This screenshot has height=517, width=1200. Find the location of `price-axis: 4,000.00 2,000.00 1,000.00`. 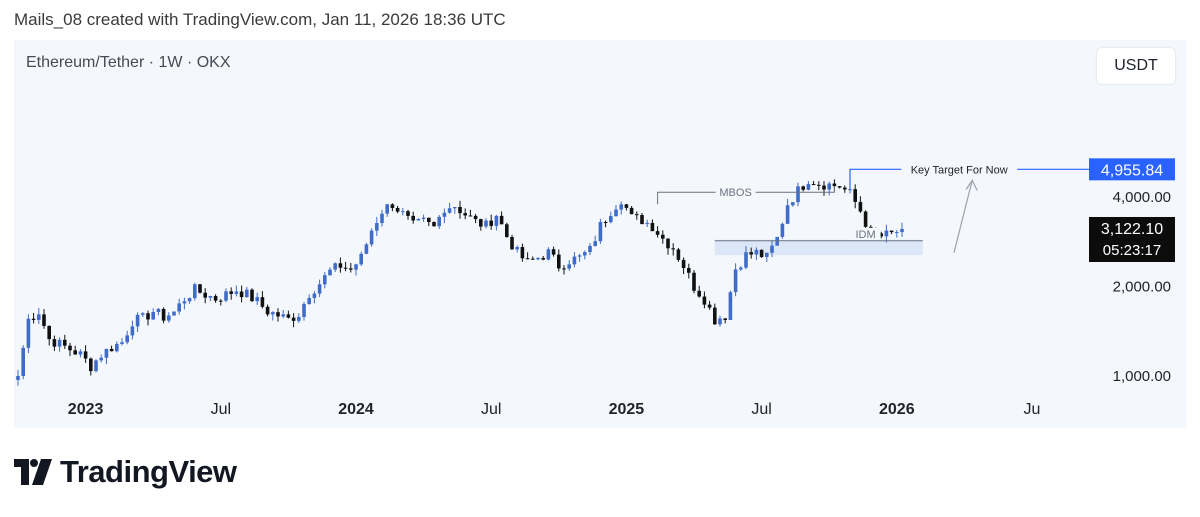

price-axis: 4,000.00 2,000.00 1,000.00 is located at coordinates (1142, 287).